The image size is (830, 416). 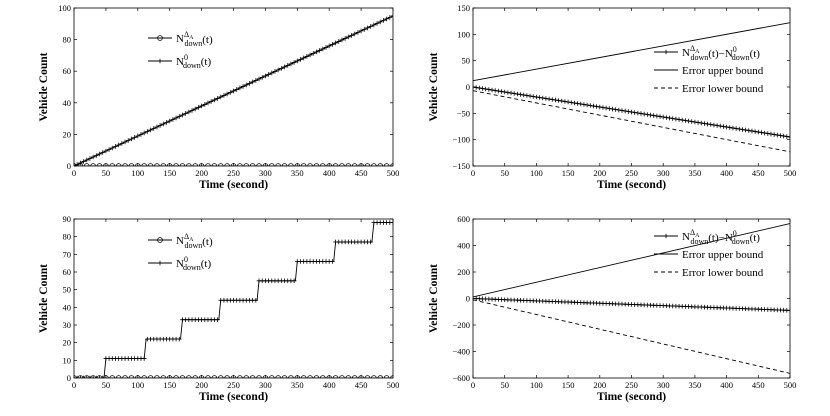 I want to click on y-tick-label: 50, so click(x=466, y=61).